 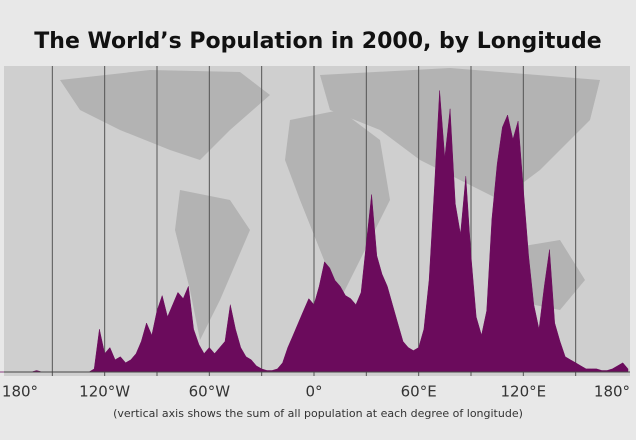 What do you see at coordinates (460, 134) in the screenshot?
I see `eurasia` at bounding box center [460, 134].